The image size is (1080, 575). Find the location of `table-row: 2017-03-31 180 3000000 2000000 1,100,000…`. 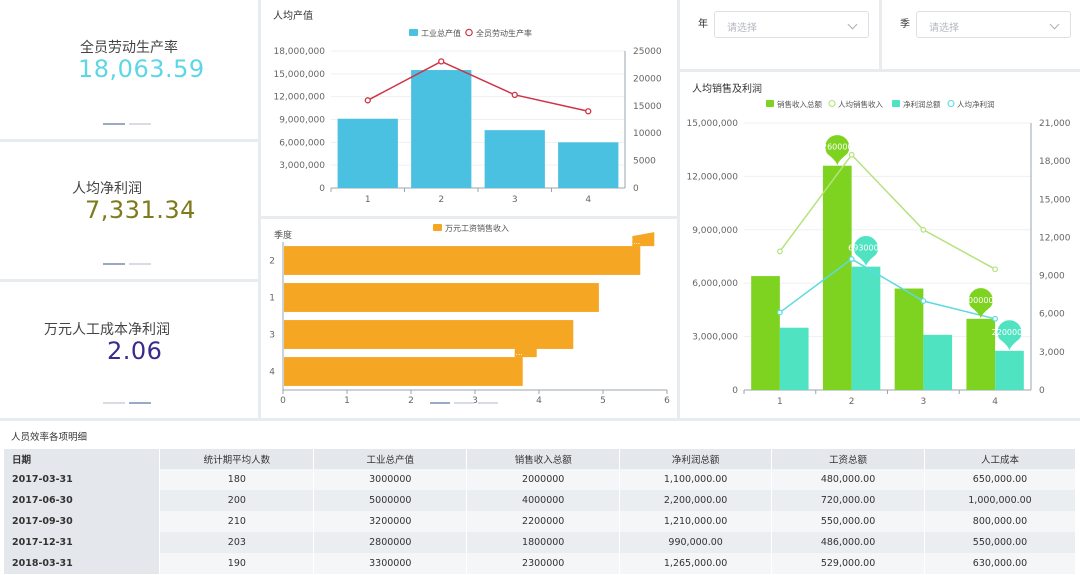

table-row: 2017-03-31 180 3000000 2000000 1,100,000… is located at coordinates (540, 479).